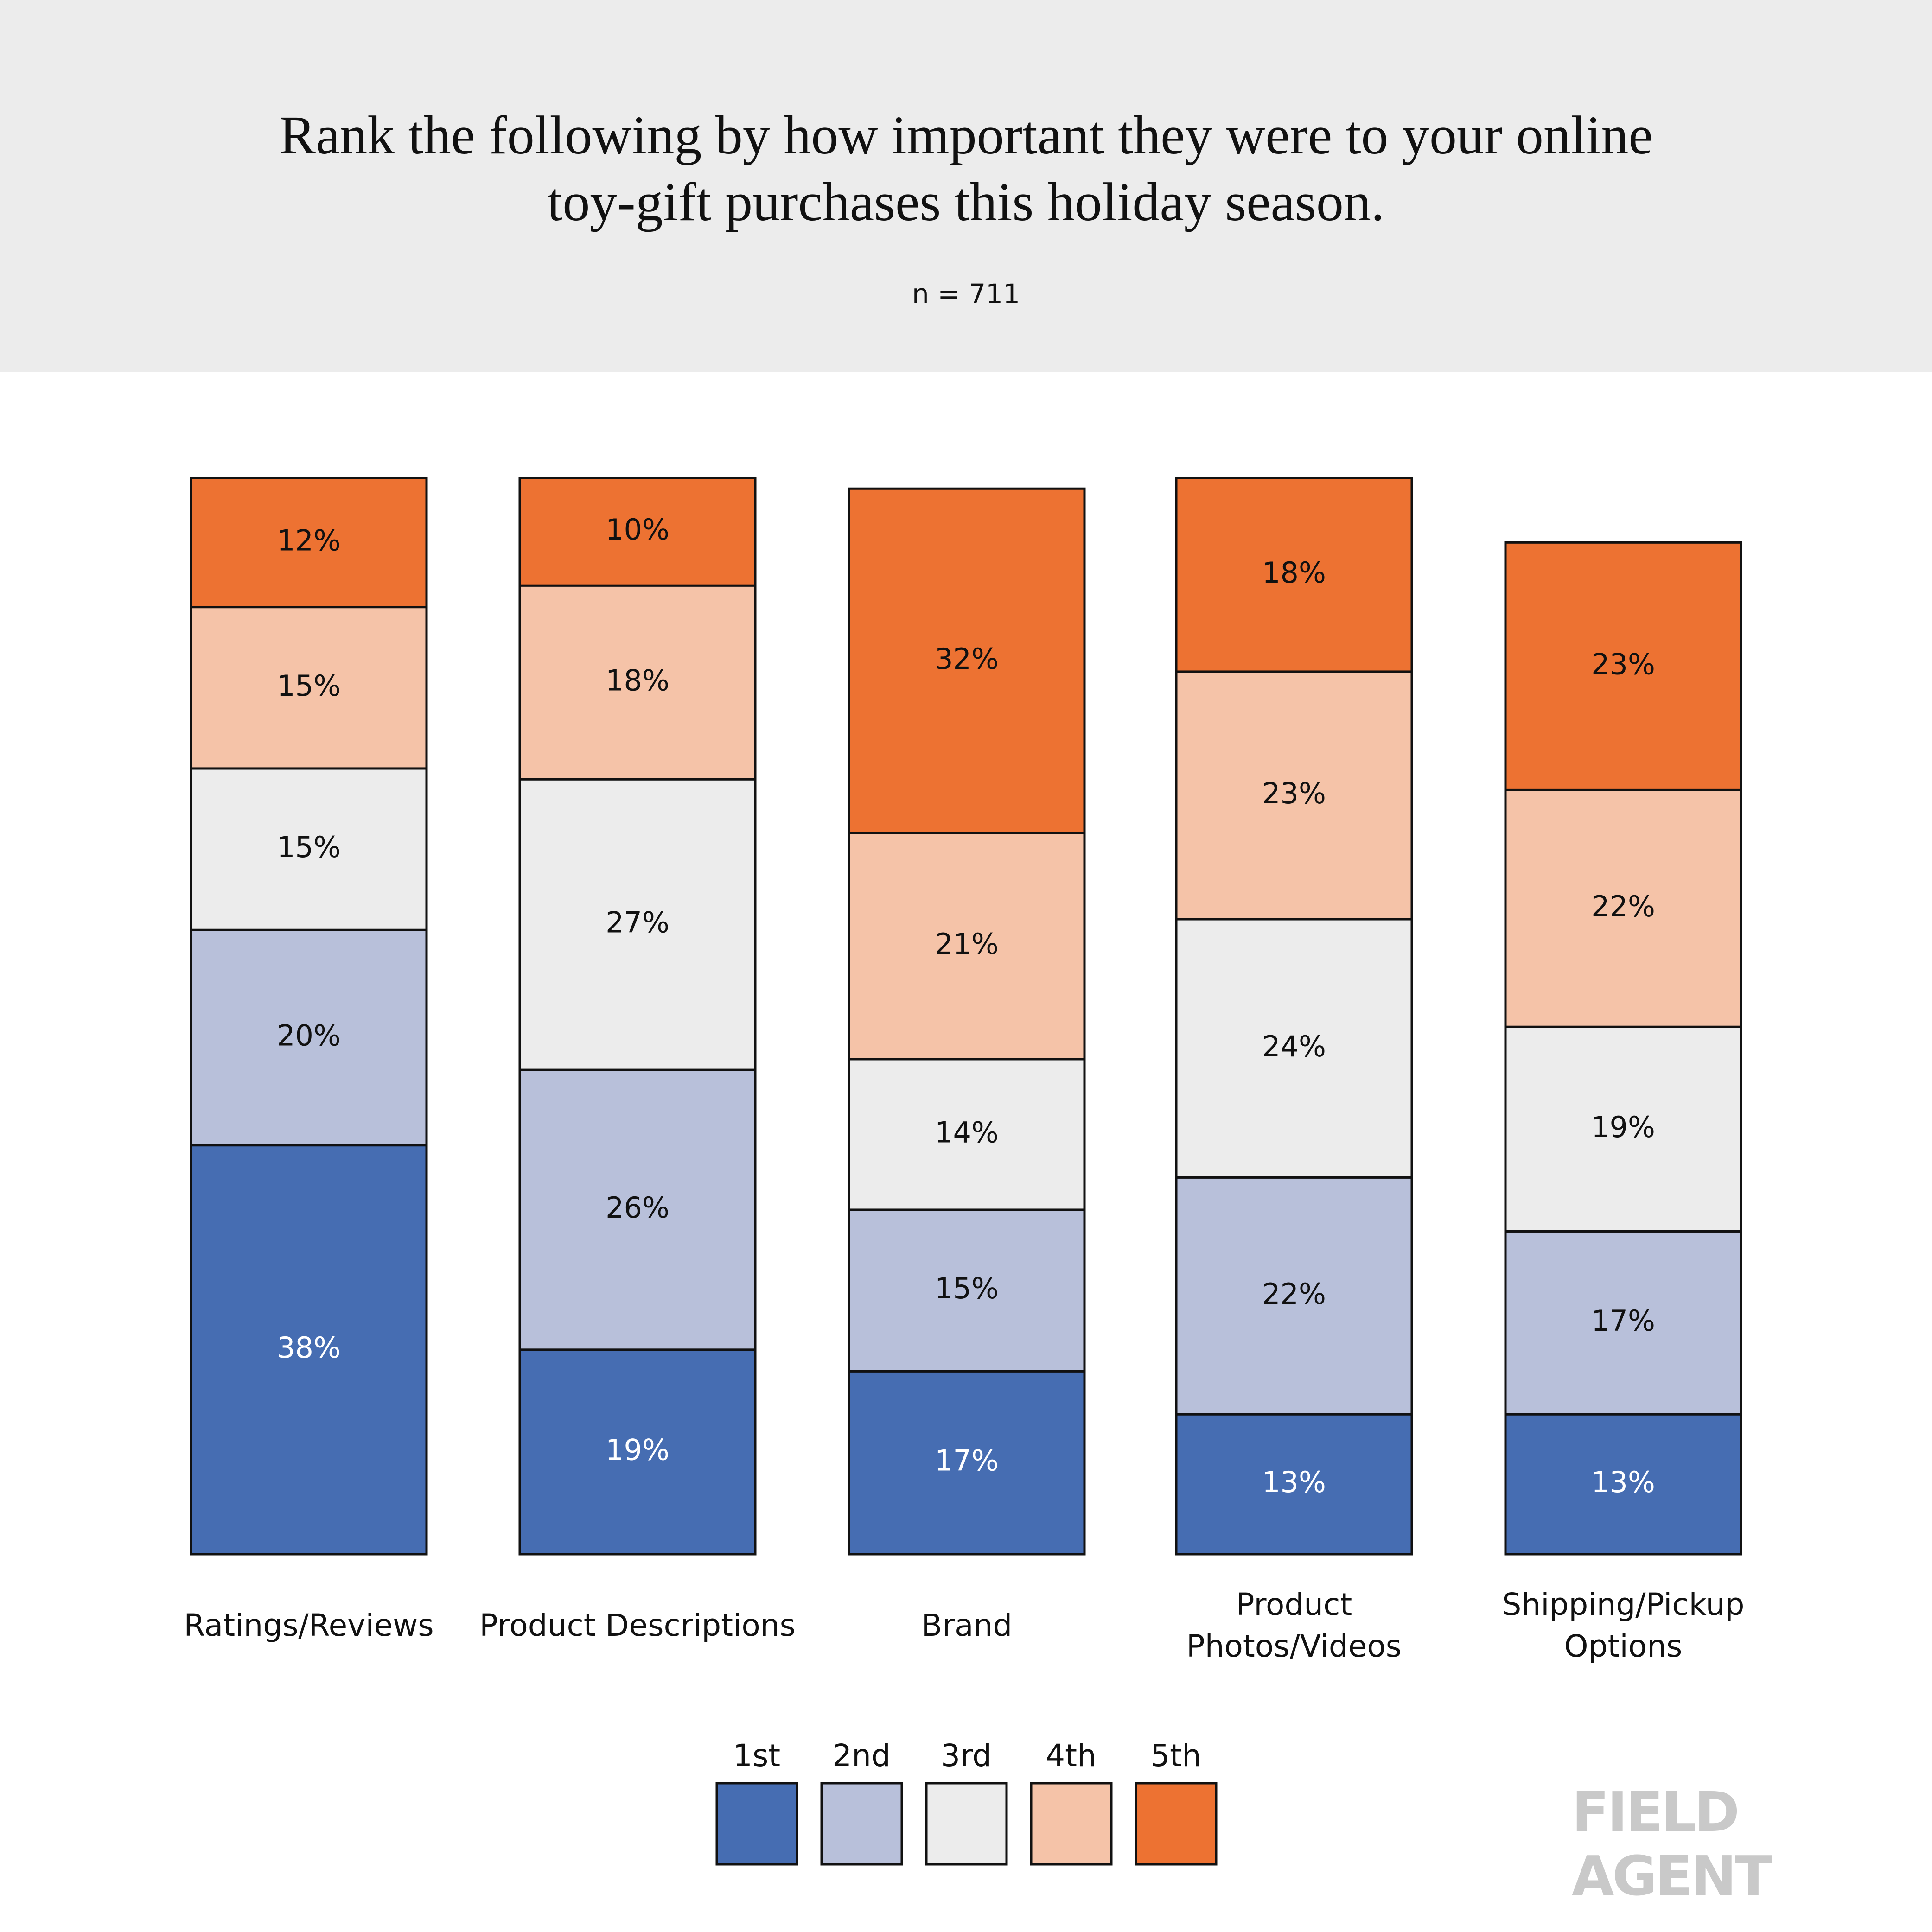 Image resolution: width=1932 pixels, height=1932 pixels. What do you see at coordinates (861, 1755) in the screenshot?
I see `legend-label: 2nd` at bounding box center [861, 1755].